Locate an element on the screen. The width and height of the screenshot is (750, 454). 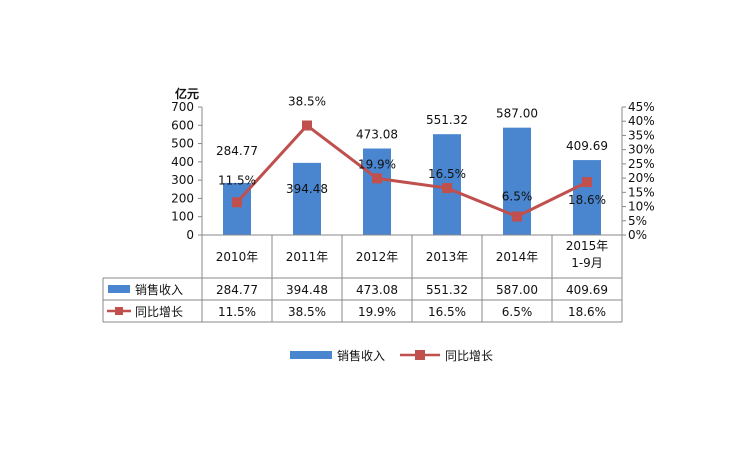
category-label: 2014年 is located at coordinates (517, 257).